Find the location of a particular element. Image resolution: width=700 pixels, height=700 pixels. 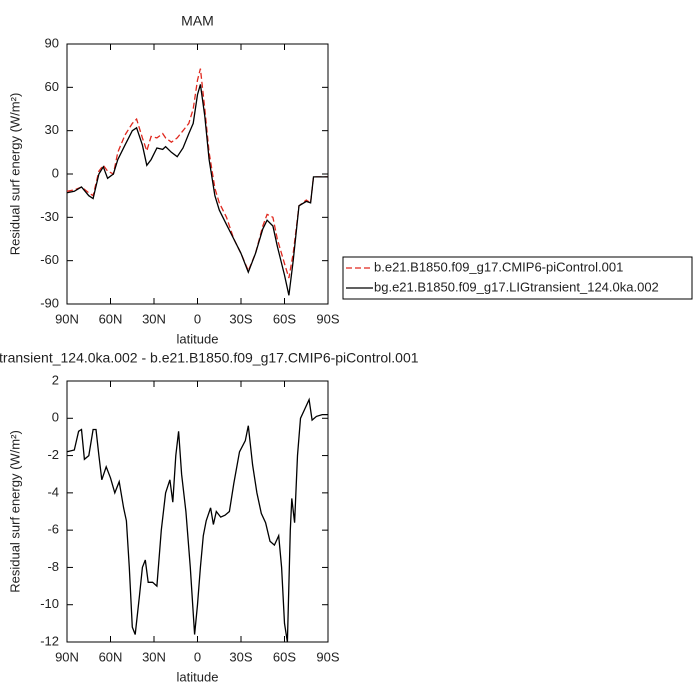

y-tick-label: 90 is located at coordinates (52, 42).